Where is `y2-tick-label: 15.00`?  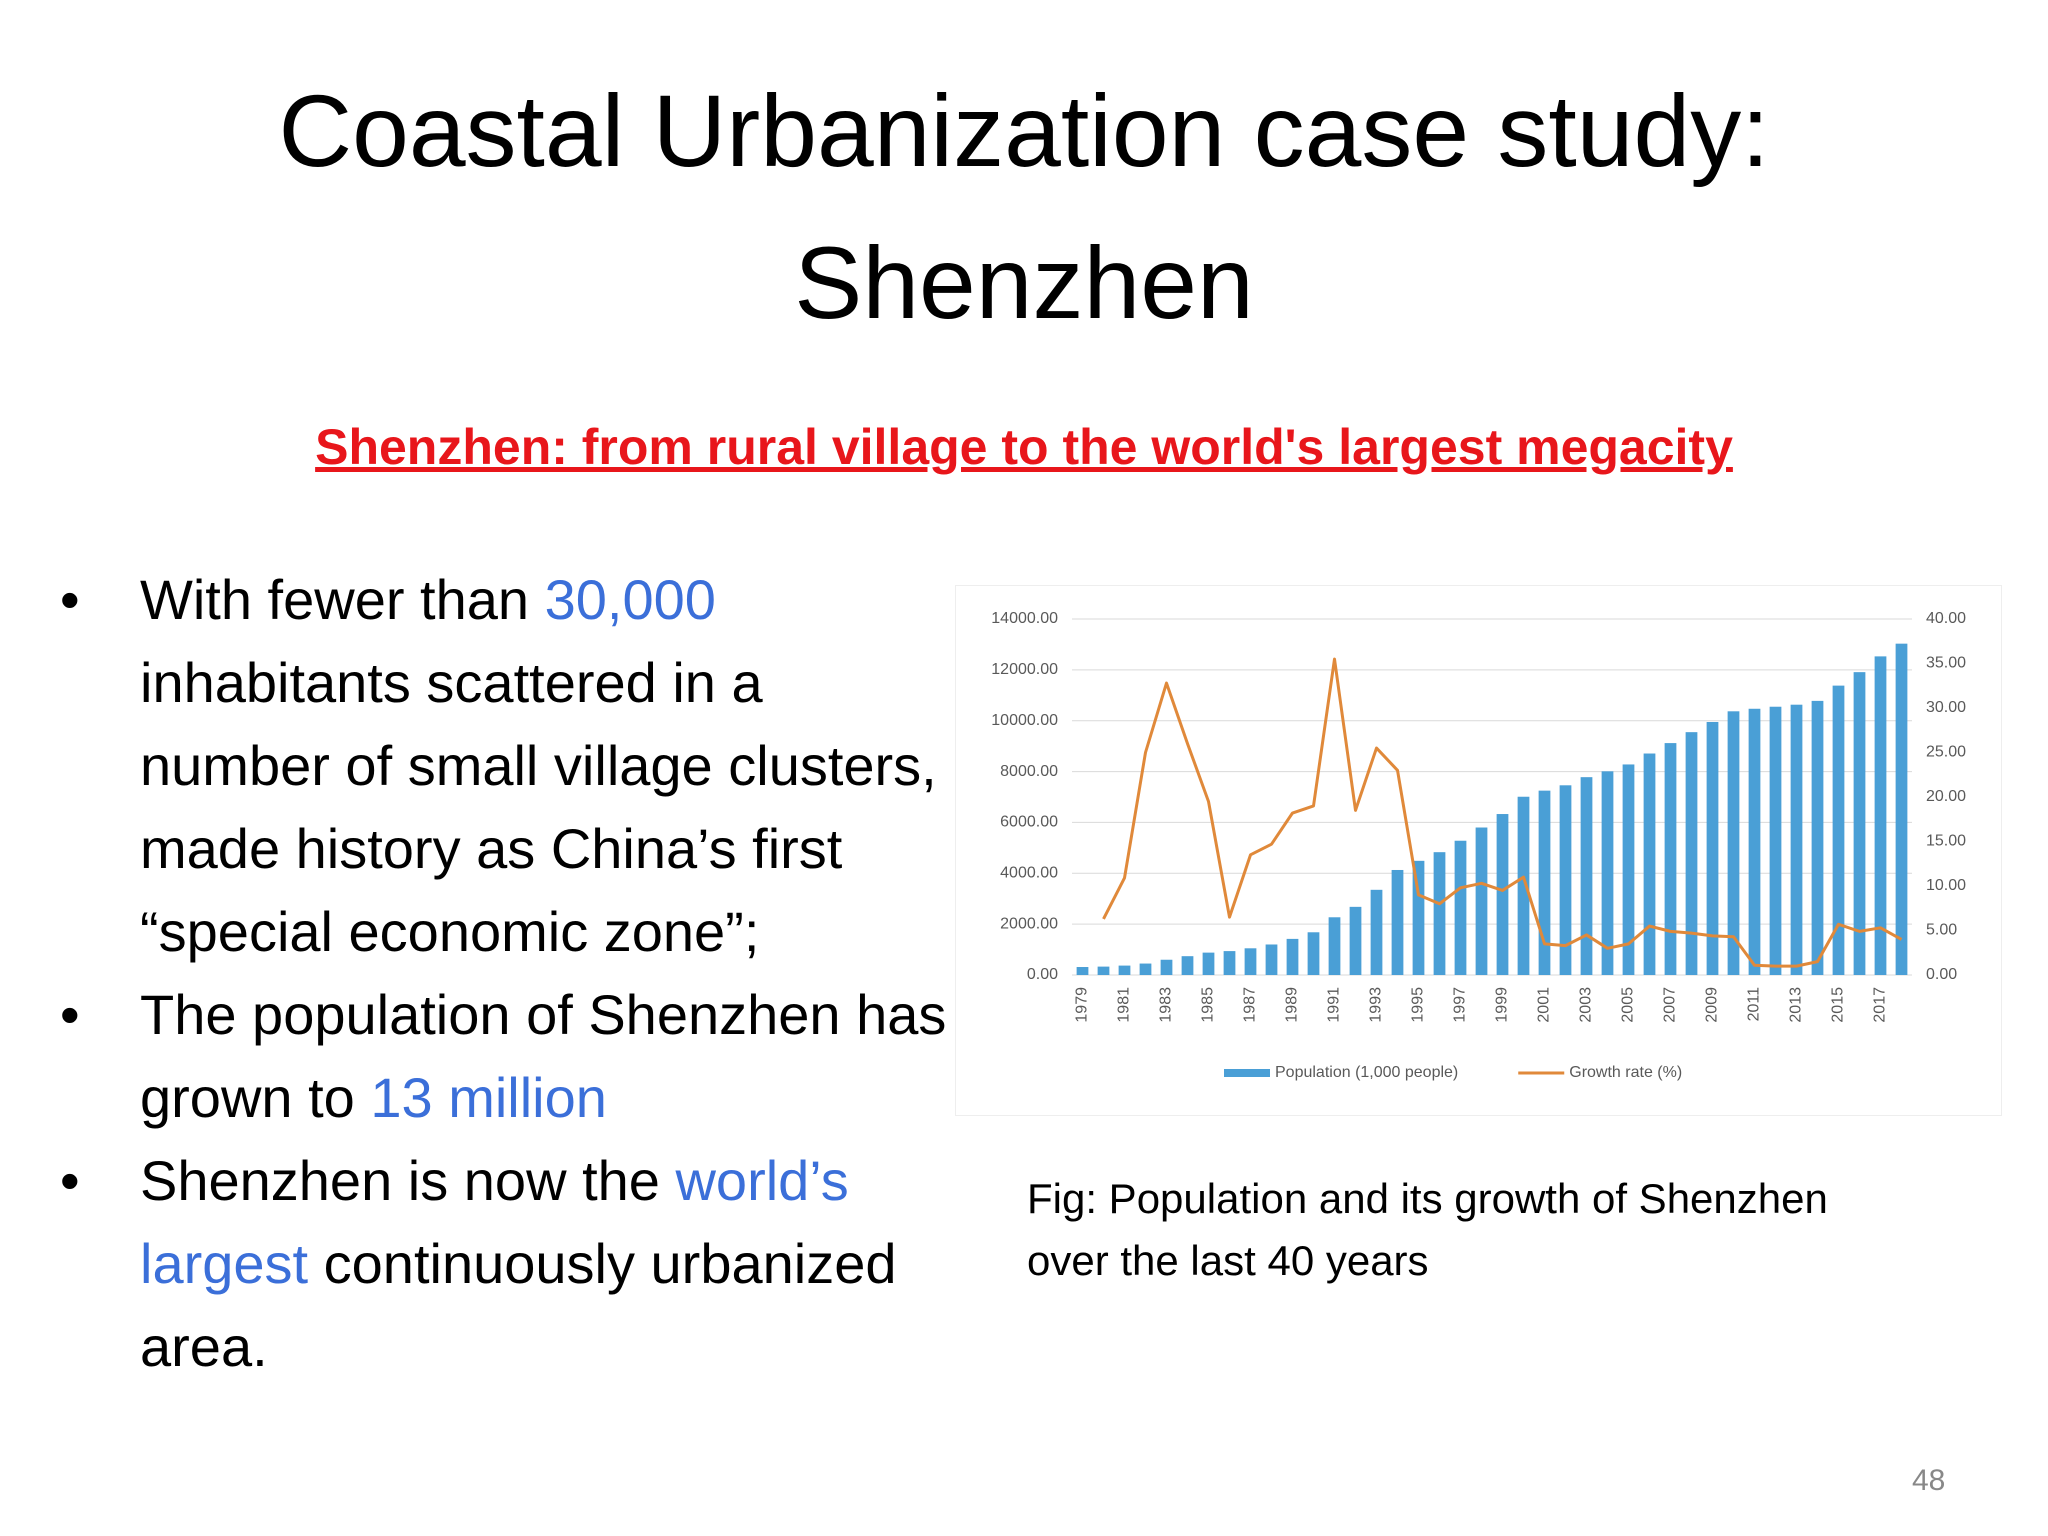
y2-tick-label: 15.00 is located at coordinates (1946, 841).